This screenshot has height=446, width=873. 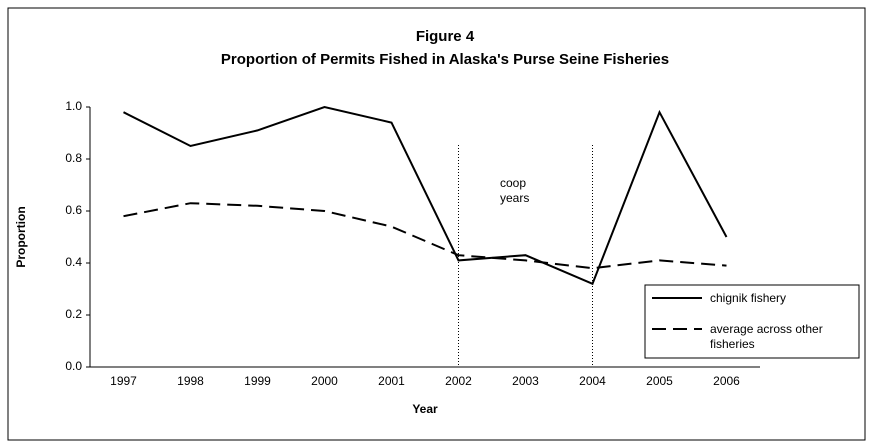 What do you see at coordinates (257, 381) in the screenshot?
I see `x-tick-label: 1999` at bounding box center [257, 381].